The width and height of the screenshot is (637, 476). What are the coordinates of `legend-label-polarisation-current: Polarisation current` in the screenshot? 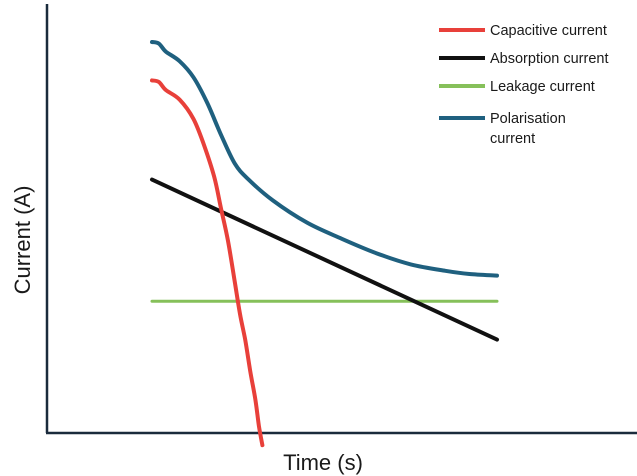 It's located at (528, 129).